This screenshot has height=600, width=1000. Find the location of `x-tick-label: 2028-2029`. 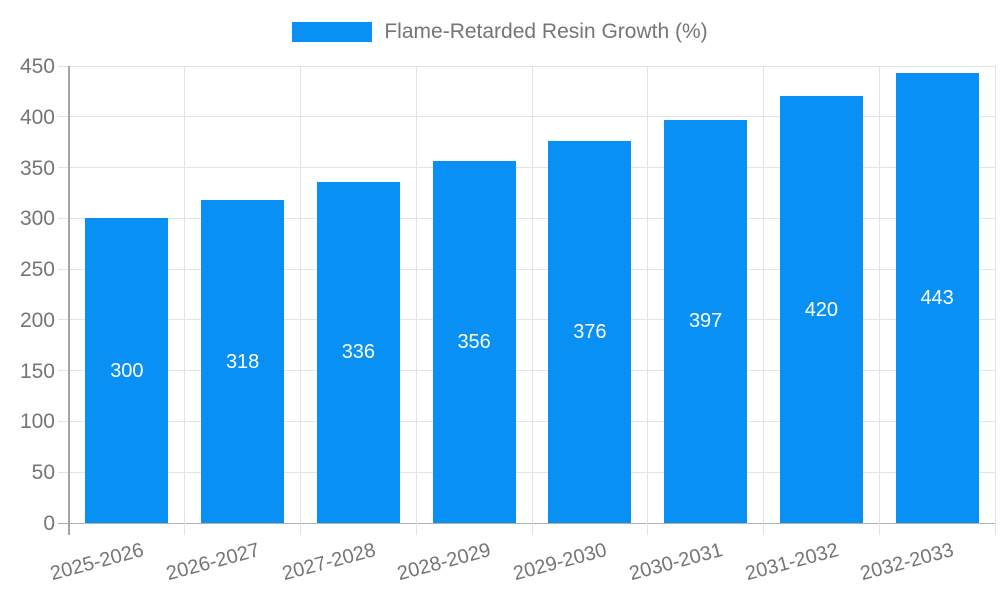

x-tick-label: 2028-2029 is located at coordinates (444, 562).